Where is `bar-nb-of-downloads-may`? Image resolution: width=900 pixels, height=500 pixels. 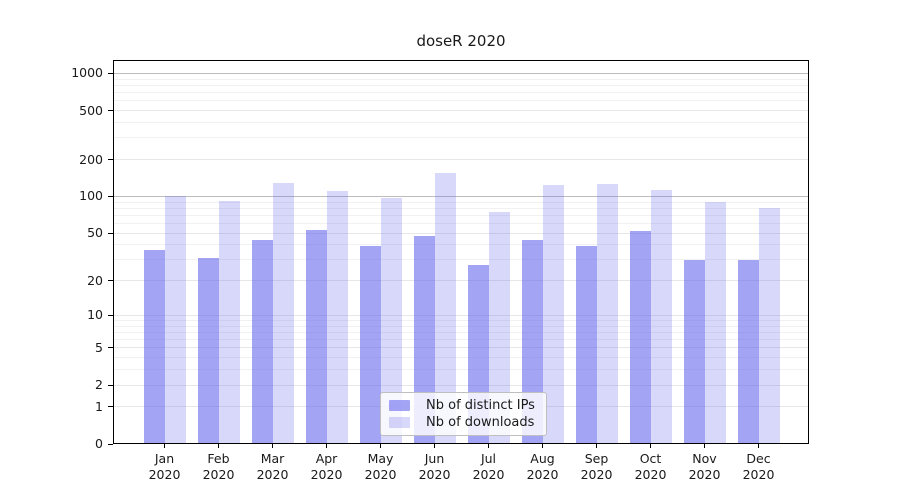
bar-nb-of-downloads-may is located at coordinates (391, 321).